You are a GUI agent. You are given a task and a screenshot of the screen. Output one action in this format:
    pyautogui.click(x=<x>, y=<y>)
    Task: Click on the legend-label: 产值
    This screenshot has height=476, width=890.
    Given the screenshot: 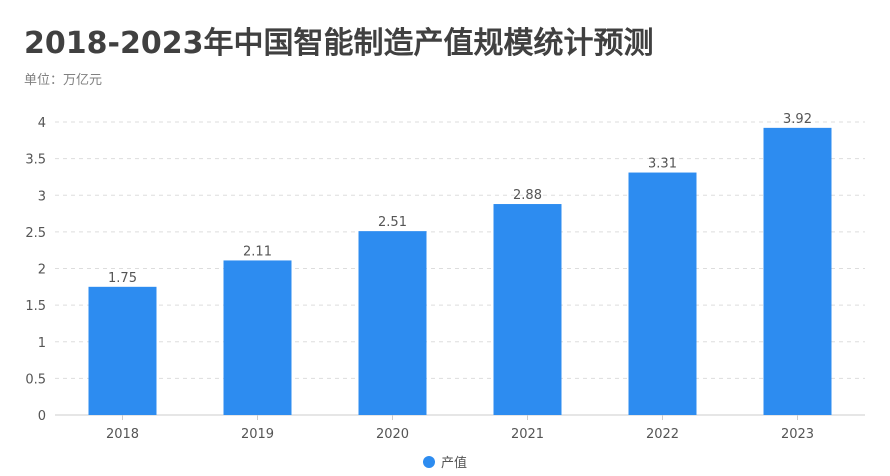 What is the action you would take?
    pyautogui.click(x=453, y=463)
    